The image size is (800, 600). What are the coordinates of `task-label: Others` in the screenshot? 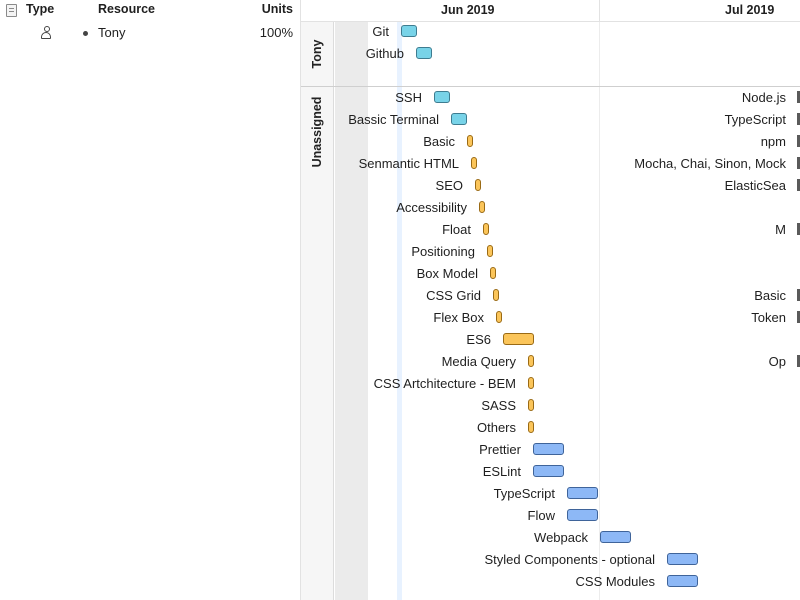 It's located at (496, 427).